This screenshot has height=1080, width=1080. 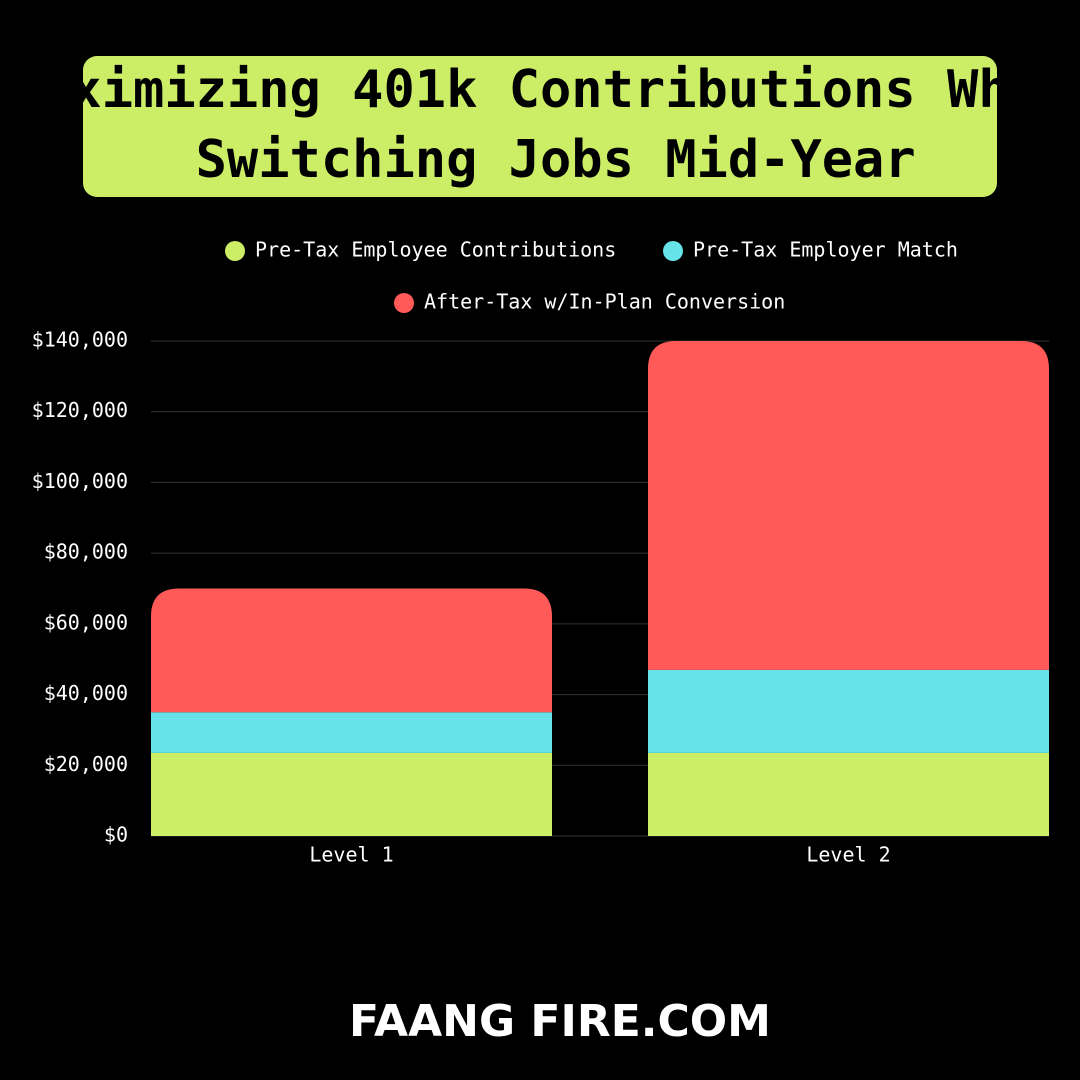 What do you see at coordinates (86, 552) in the screenshot?
I see `y-tick-label: $80,000` at bounding box center [86, 552].